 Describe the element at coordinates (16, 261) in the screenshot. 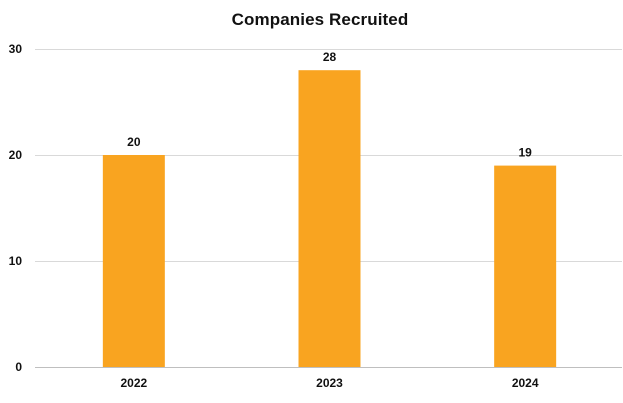

I see `y-tick-label: 10` at that location.